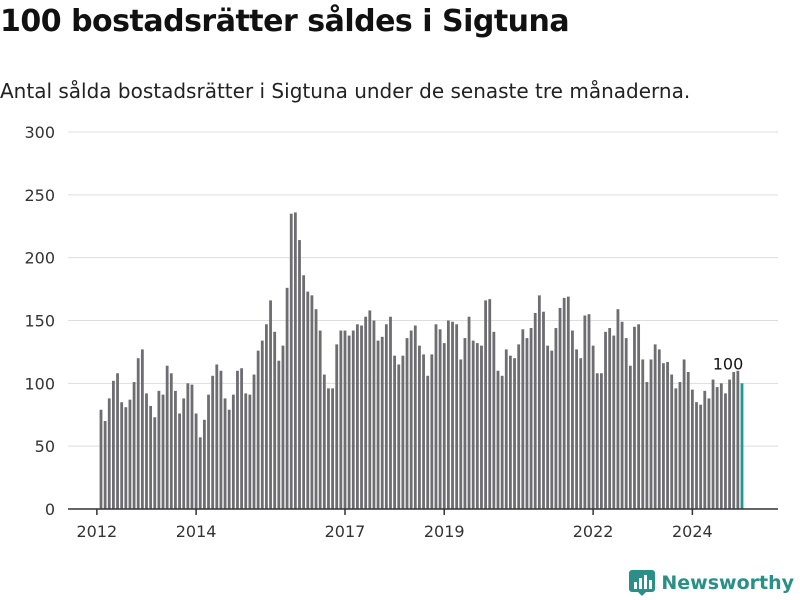  Describe the element at coordinates (39, 195) in the screenshot. I see `y-tick-label: 250` at that location.